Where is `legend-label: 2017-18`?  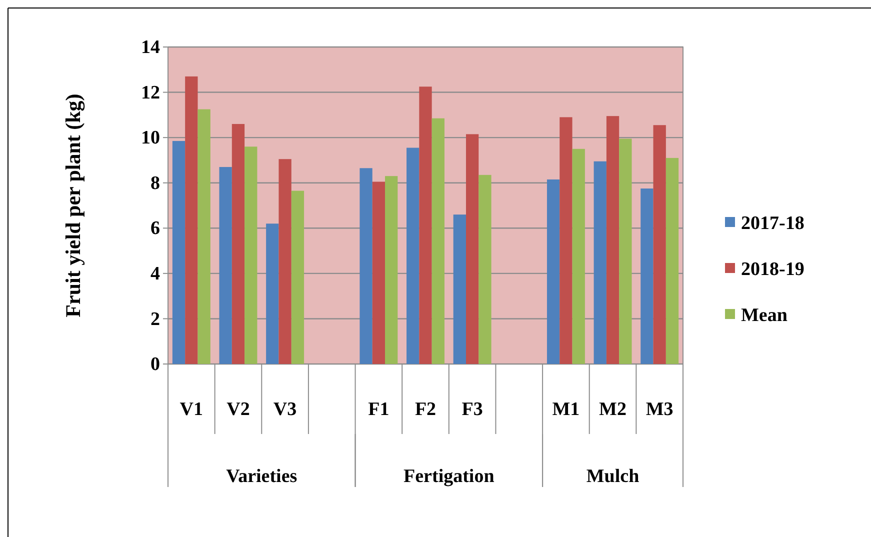
legend-label: 2017-18 is located at coordinates (772, 223).